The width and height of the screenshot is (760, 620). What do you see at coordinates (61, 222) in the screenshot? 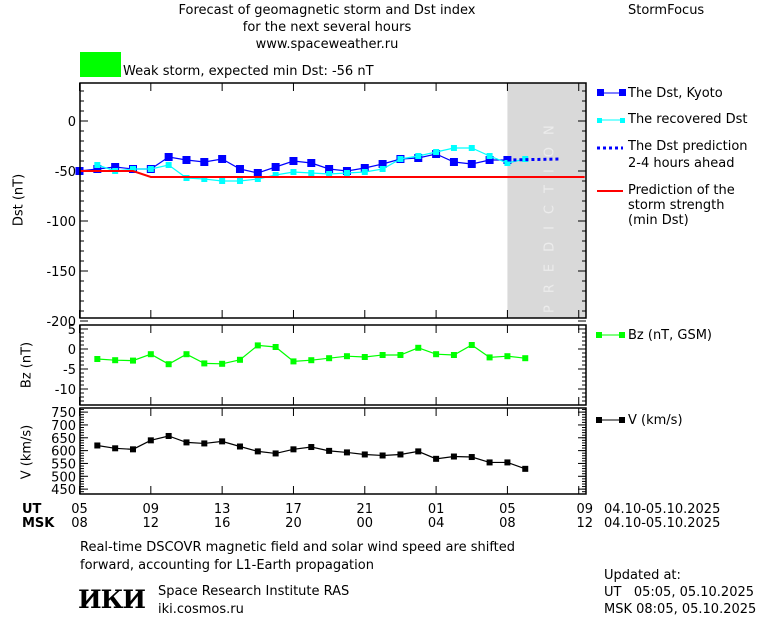
I see `y-tick-label: -100` at bounding box center [61, 222].